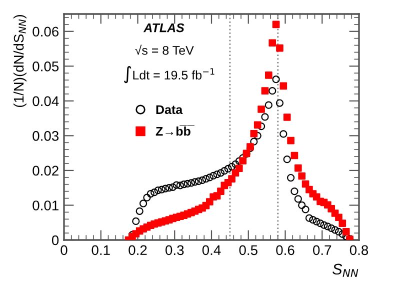  I want to click on x-tick-label: 0.2, so click(137, 250).